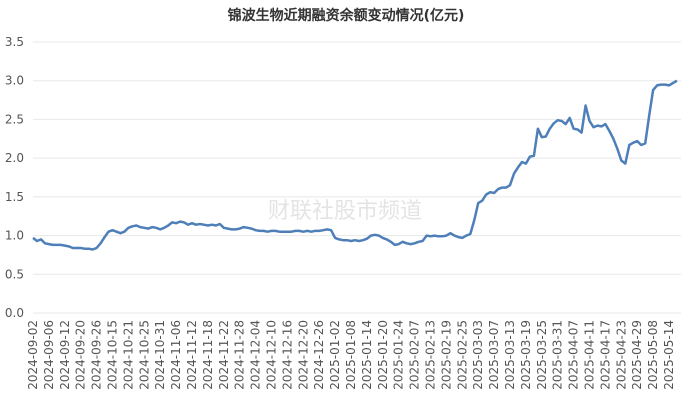 The width and height of the screenshot is (692, 402). Describe the element at coordinates (14, 119) in the screenshot. I see `y-tick-label: 2.5` at that location.